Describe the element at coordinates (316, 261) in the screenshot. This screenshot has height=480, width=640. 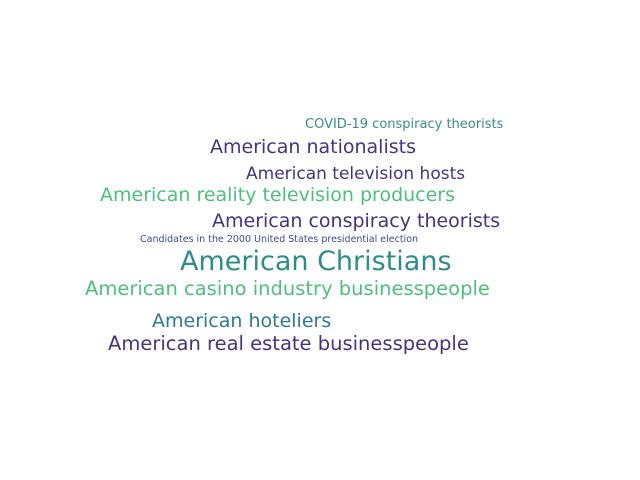
I see `word-american-christians: American Christians` at that location.